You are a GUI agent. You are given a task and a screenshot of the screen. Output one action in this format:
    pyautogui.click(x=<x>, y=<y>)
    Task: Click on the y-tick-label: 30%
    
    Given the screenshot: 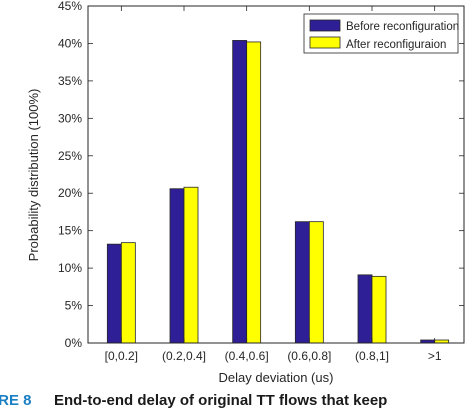 What is the action you would take?
    pyautogui.click(x=70, y=118)
    